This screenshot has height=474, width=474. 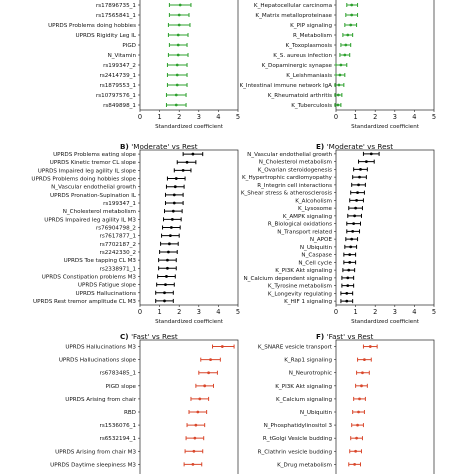 I want to click on row-label: K_Rap1 signaling, so click(x=308, y=361).